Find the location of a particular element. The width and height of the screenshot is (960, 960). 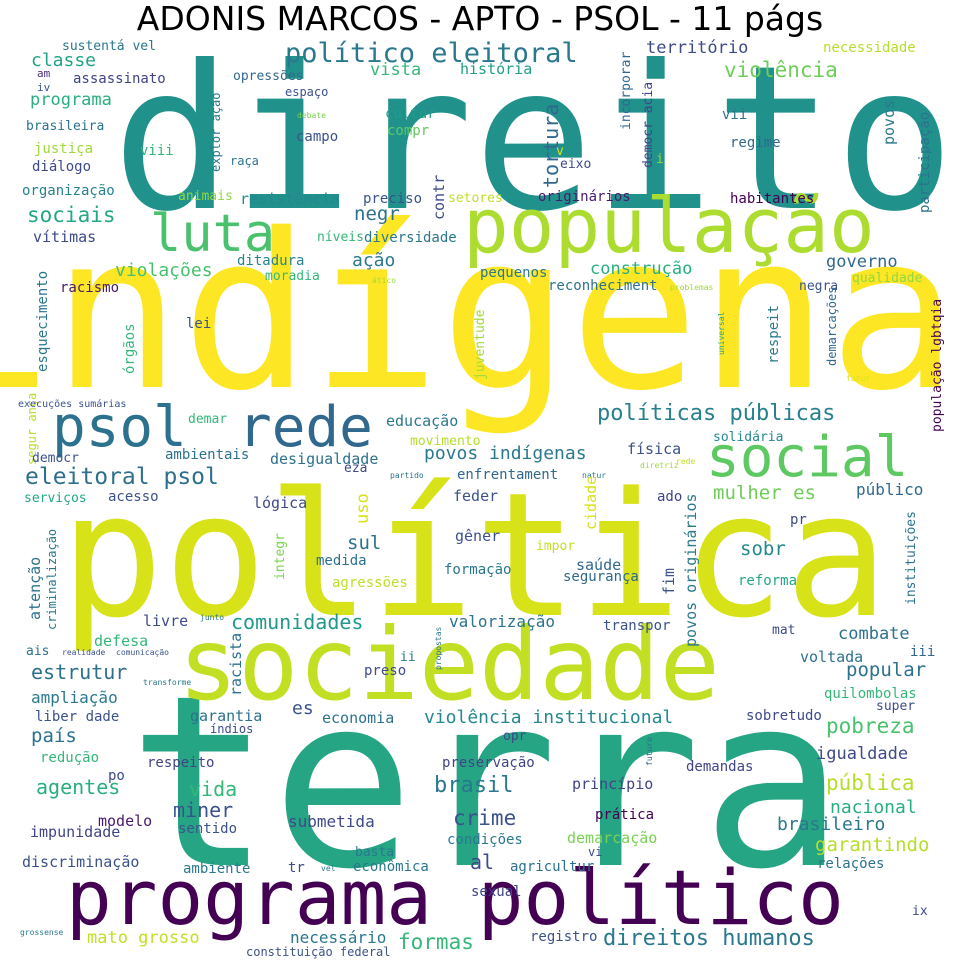

cloud-word: opr is located at coordinates (515, 736).